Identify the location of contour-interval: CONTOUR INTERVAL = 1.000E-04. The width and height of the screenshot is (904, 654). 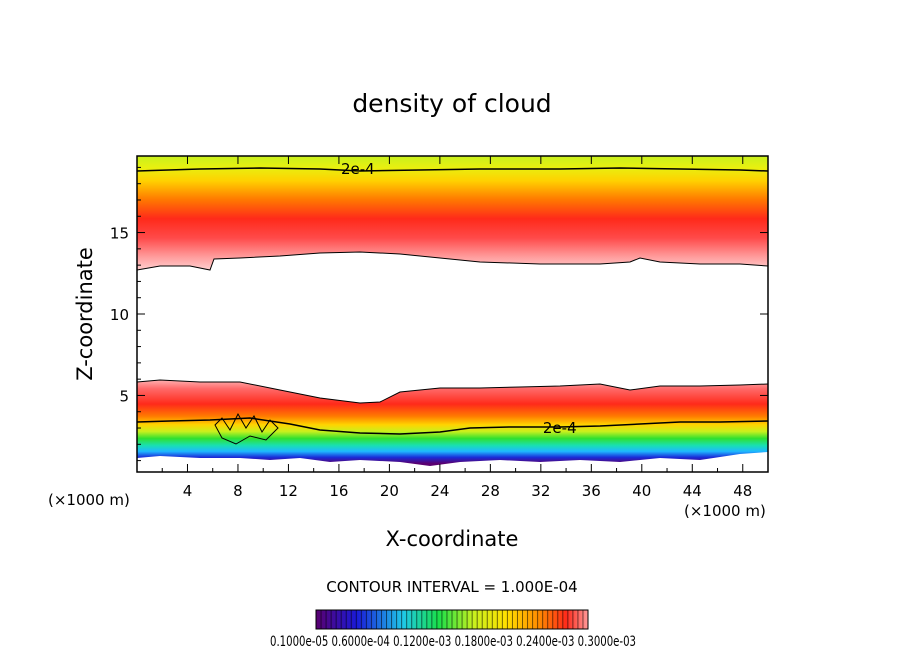
(451, 587).